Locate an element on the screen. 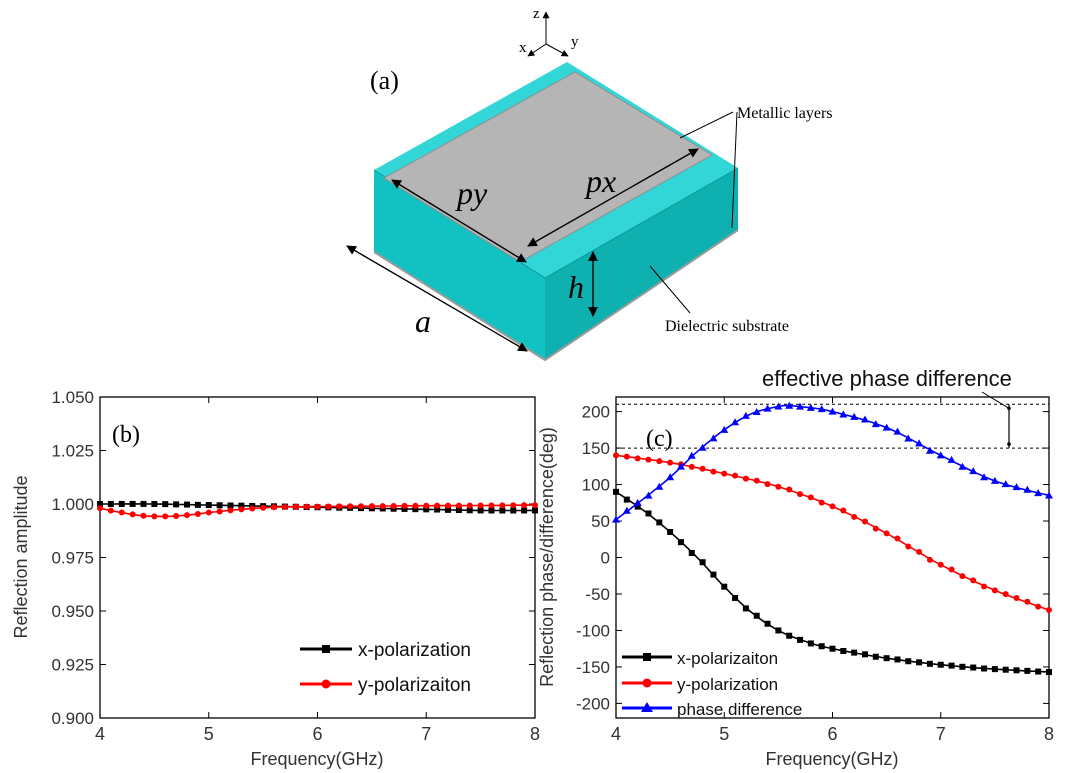 This screenshot has width=1069, height=773. legend-b: x-polarization y-polarizaiton is located at coordinates (385, 668).